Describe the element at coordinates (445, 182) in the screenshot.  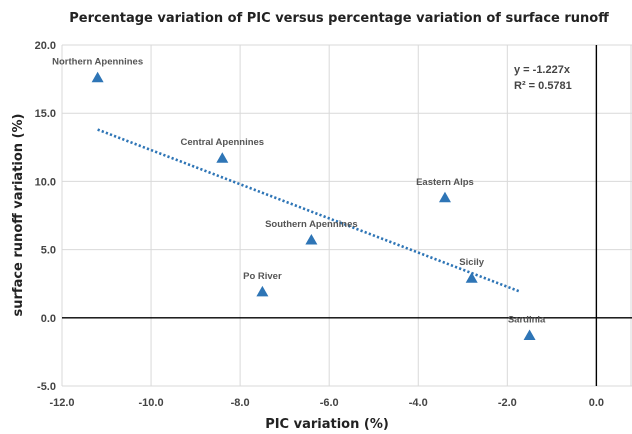
I see `data-point-label: Eastern Alps` at that location.